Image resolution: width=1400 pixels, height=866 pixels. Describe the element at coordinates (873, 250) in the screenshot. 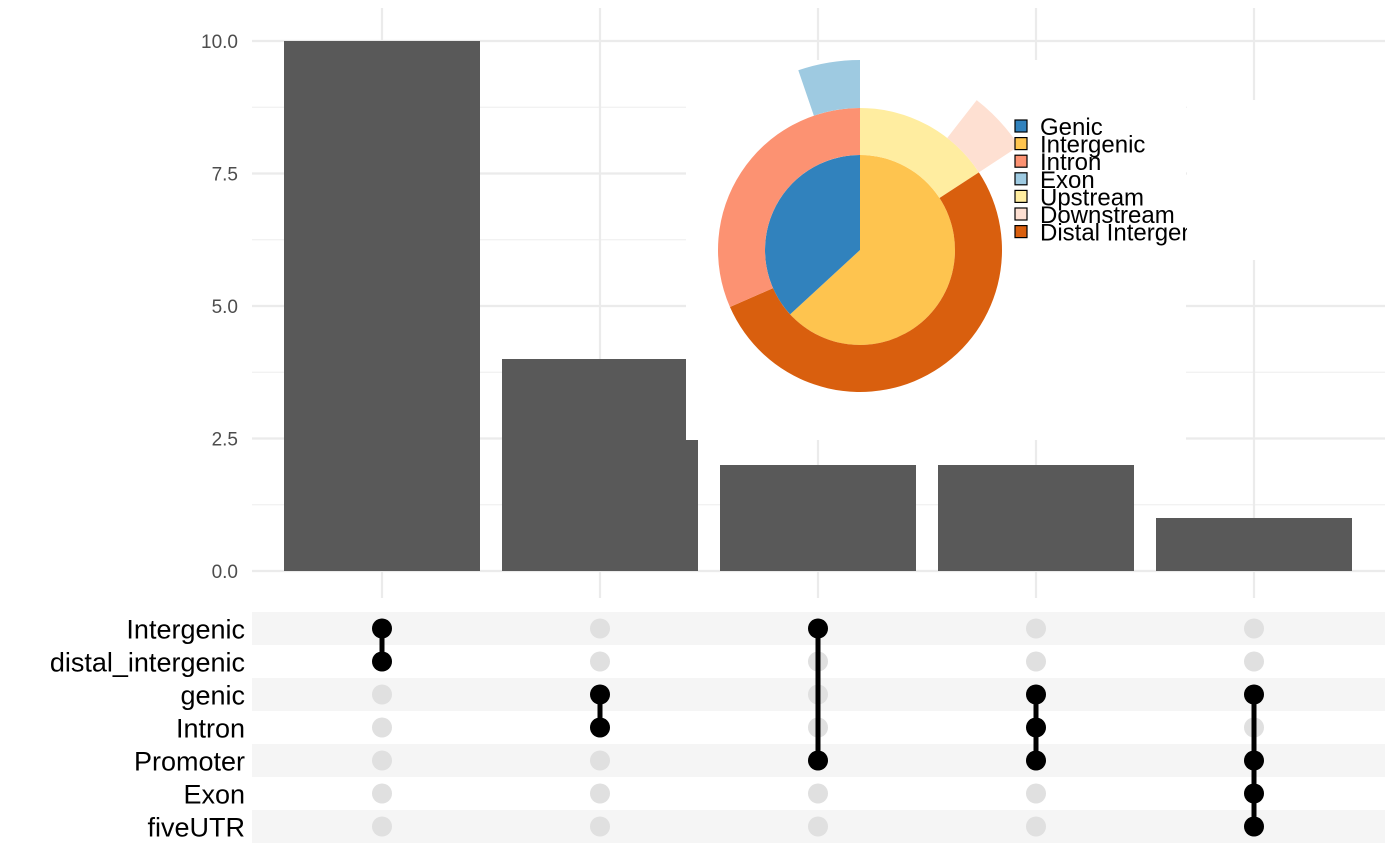

I see `pie-slice-intergenic` at that location.